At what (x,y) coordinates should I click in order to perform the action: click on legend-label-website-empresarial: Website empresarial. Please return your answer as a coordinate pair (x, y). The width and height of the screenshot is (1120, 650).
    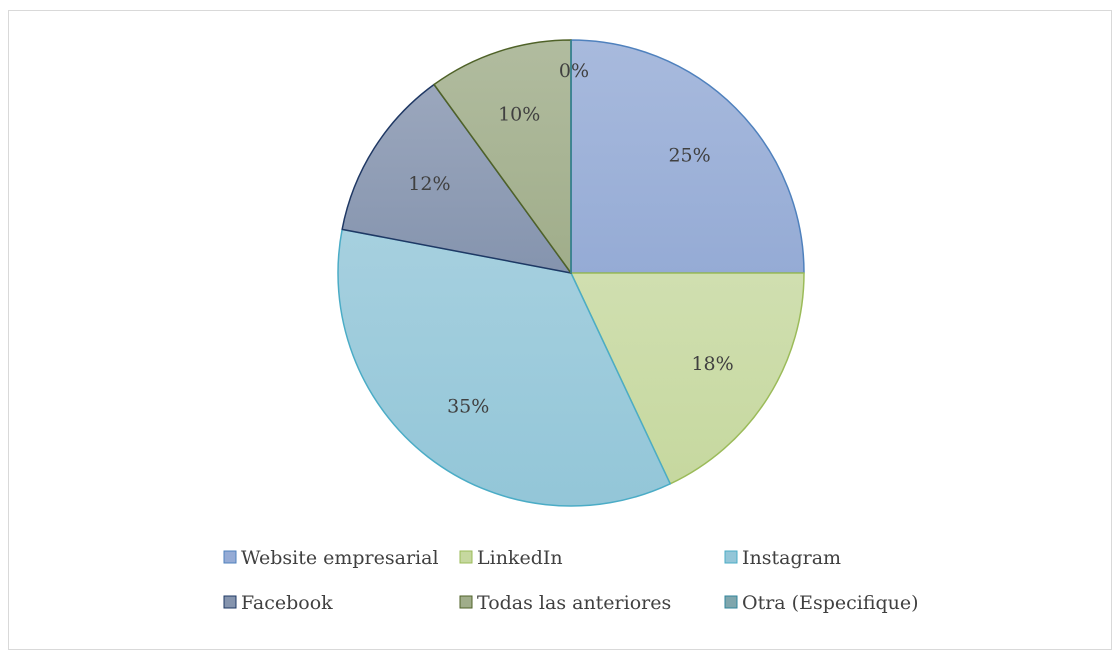
    Looking at the image, I should click on (340, 558).